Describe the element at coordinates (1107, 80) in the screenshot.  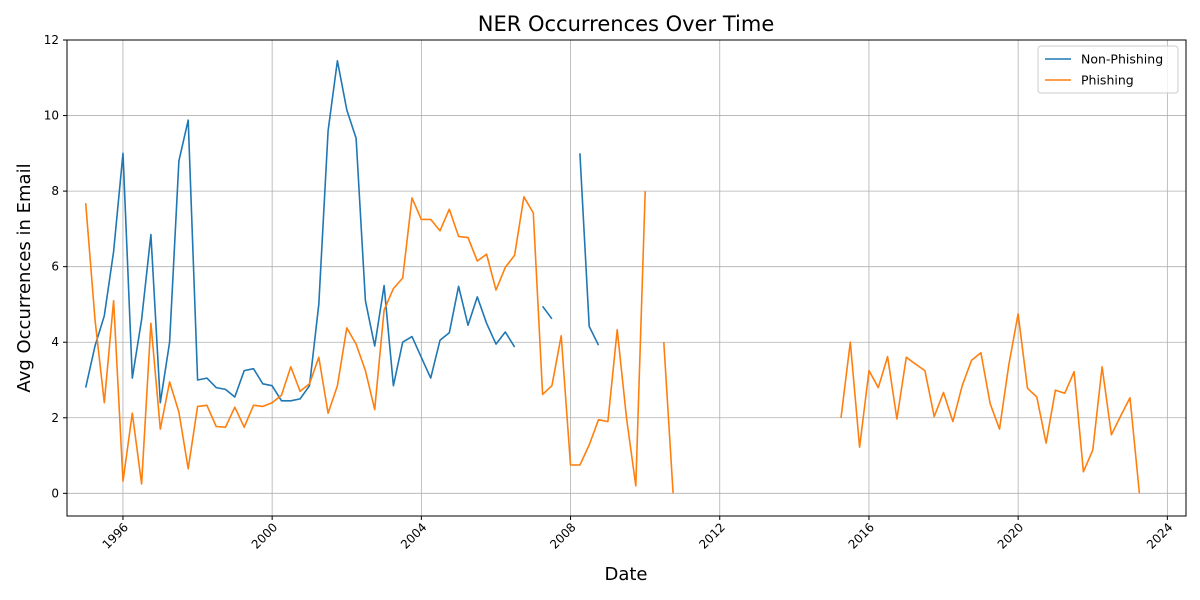
I see `legend-label: Phishing` at that location.